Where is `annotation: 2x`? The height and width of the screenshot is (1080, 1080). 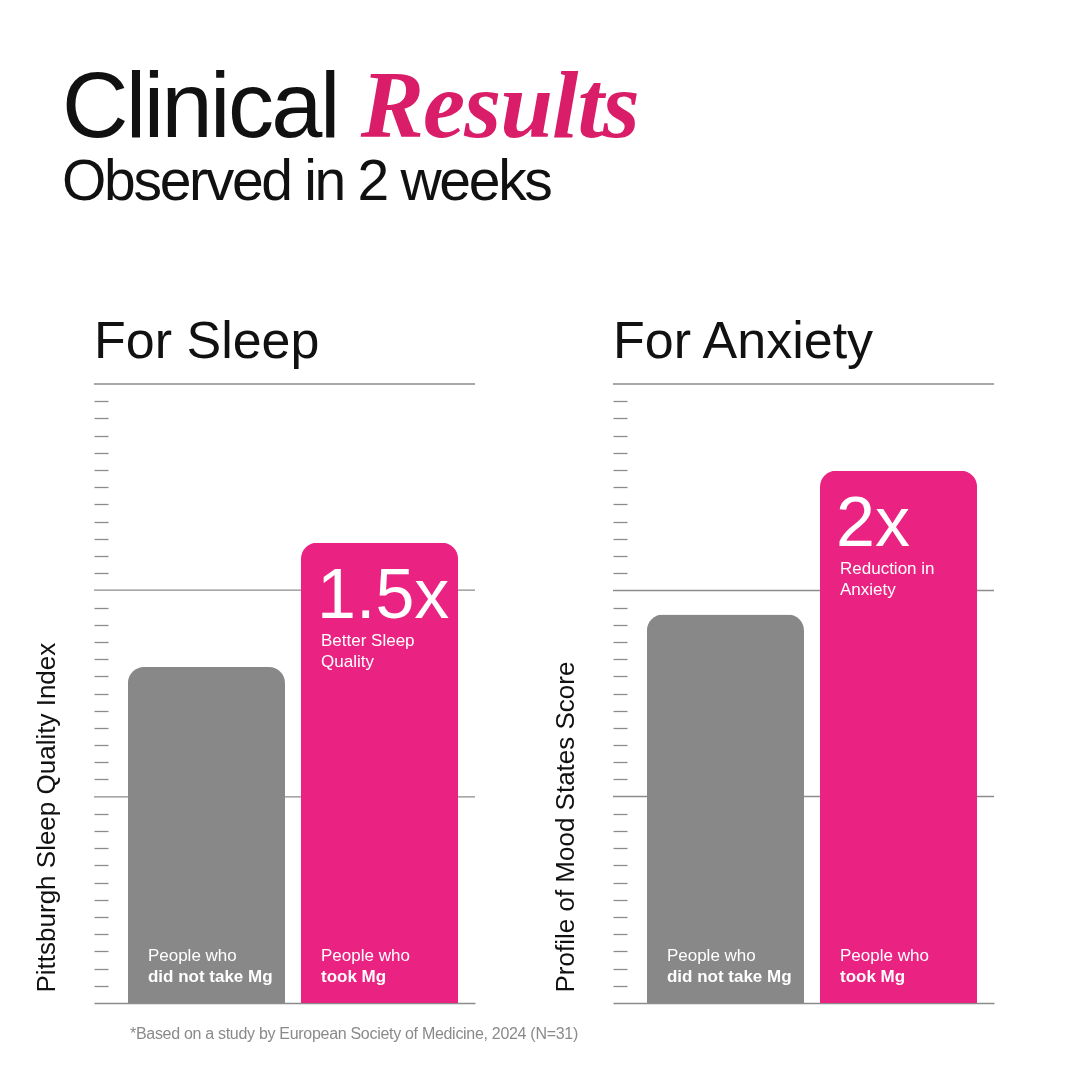
annotation: 2x is located at coordinates (873, 521).